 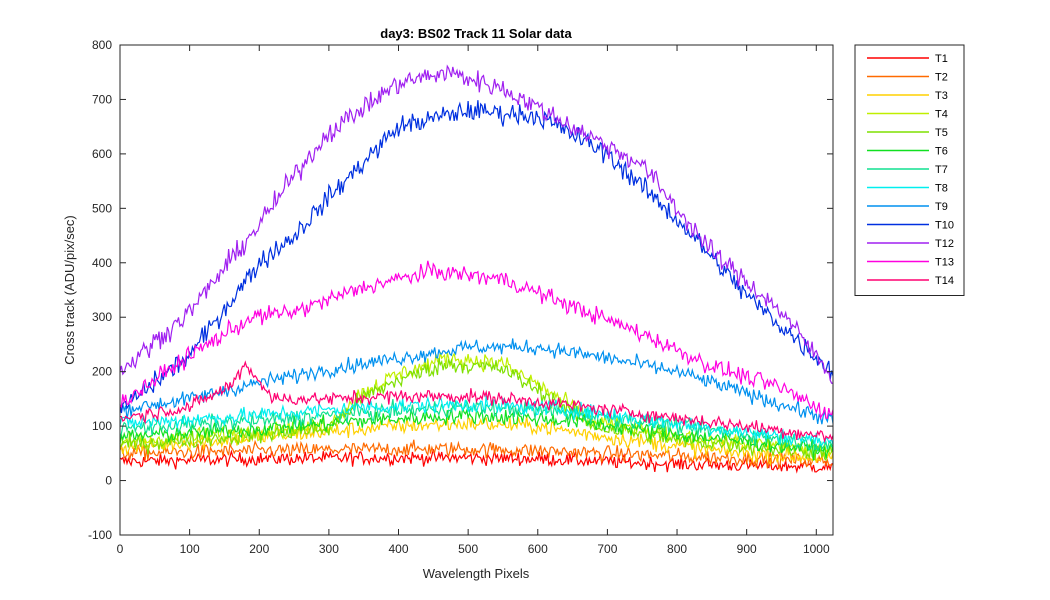 What do you see at coordinates (941, 189) in the screenshot?
I see `legend-label-t8: T8` at bounding box center [941, 189].